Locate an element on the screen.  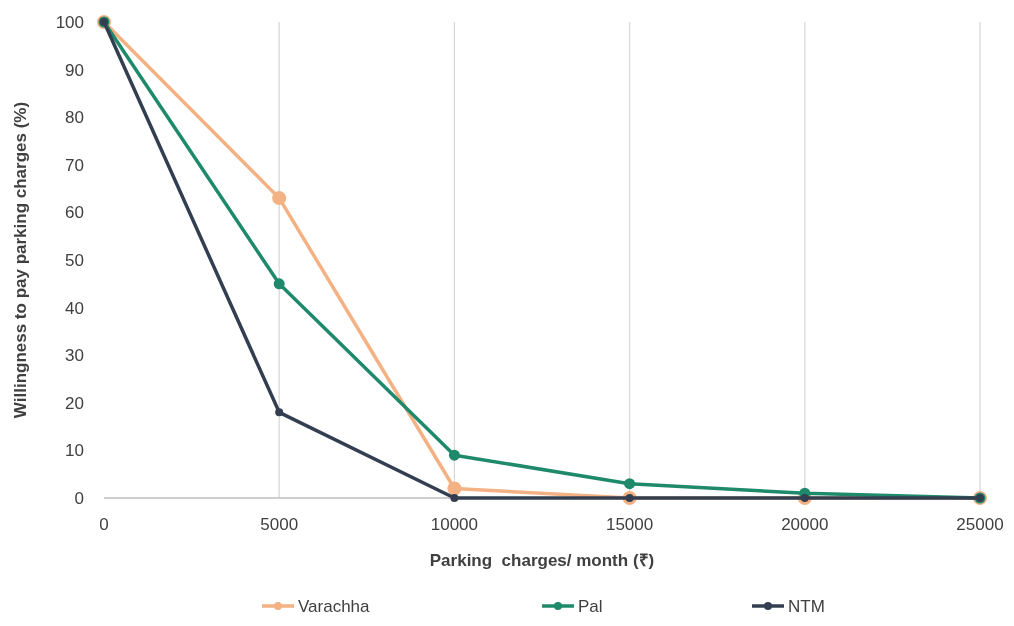
y-tick-label: 0 is located at coordinates (79, 498).